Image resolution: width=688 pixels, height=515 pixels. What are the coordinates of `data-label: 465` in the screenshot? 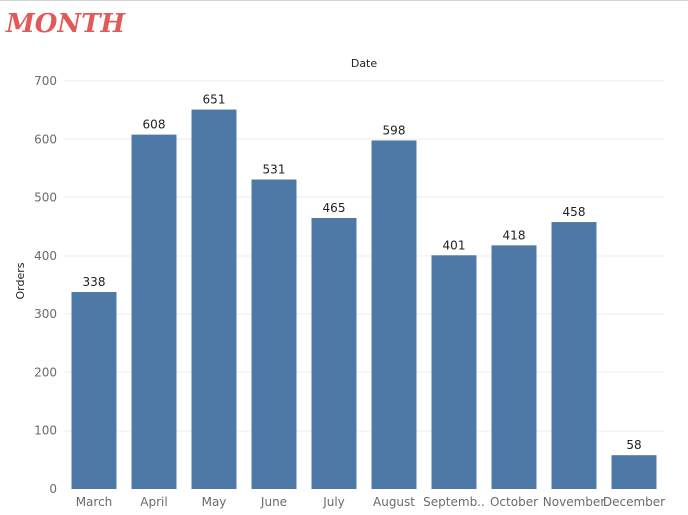 It's located at (334, 208).